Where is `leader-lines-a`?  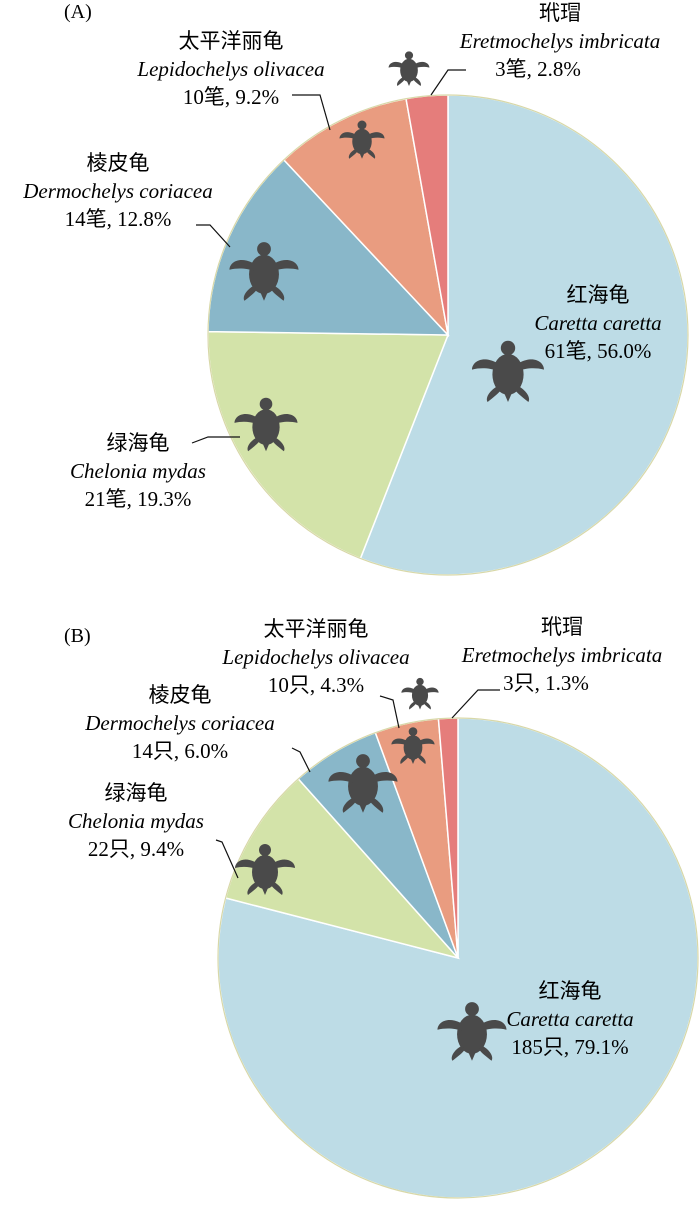 leader-lines-a is located at coordinates (328, 256).